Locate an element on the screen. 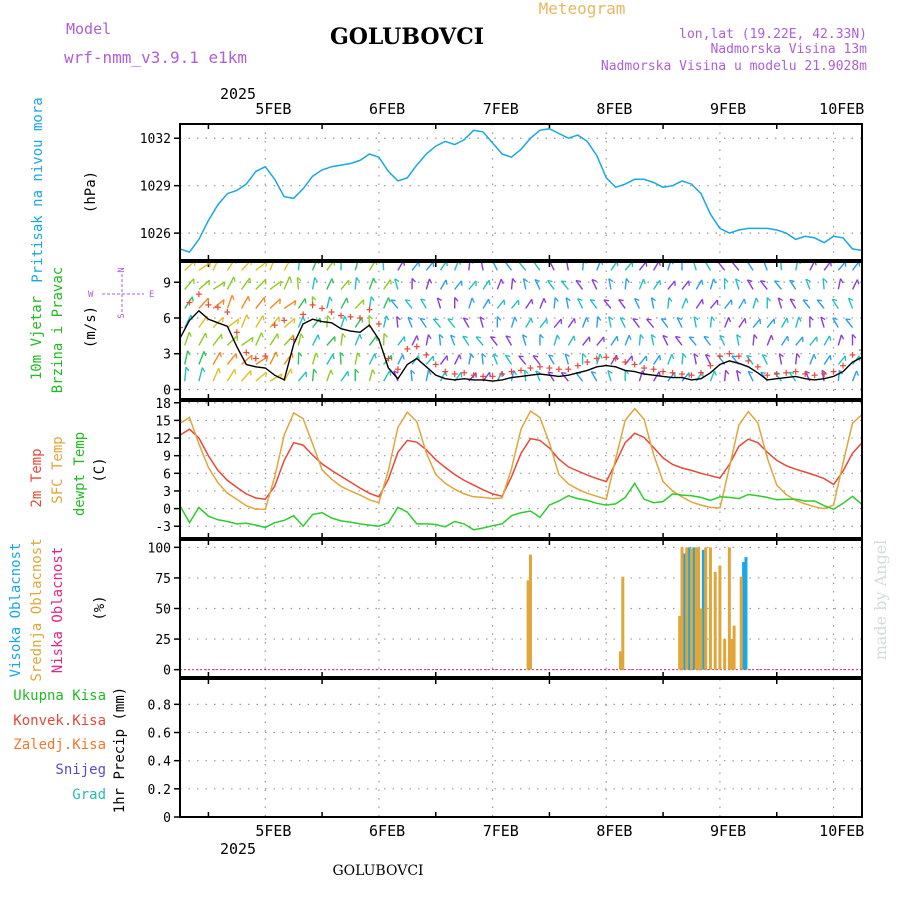 This screenshot has height=900, width=900. pressure-title: Pritisak na nivou mora is located at coordinates (38, 189).